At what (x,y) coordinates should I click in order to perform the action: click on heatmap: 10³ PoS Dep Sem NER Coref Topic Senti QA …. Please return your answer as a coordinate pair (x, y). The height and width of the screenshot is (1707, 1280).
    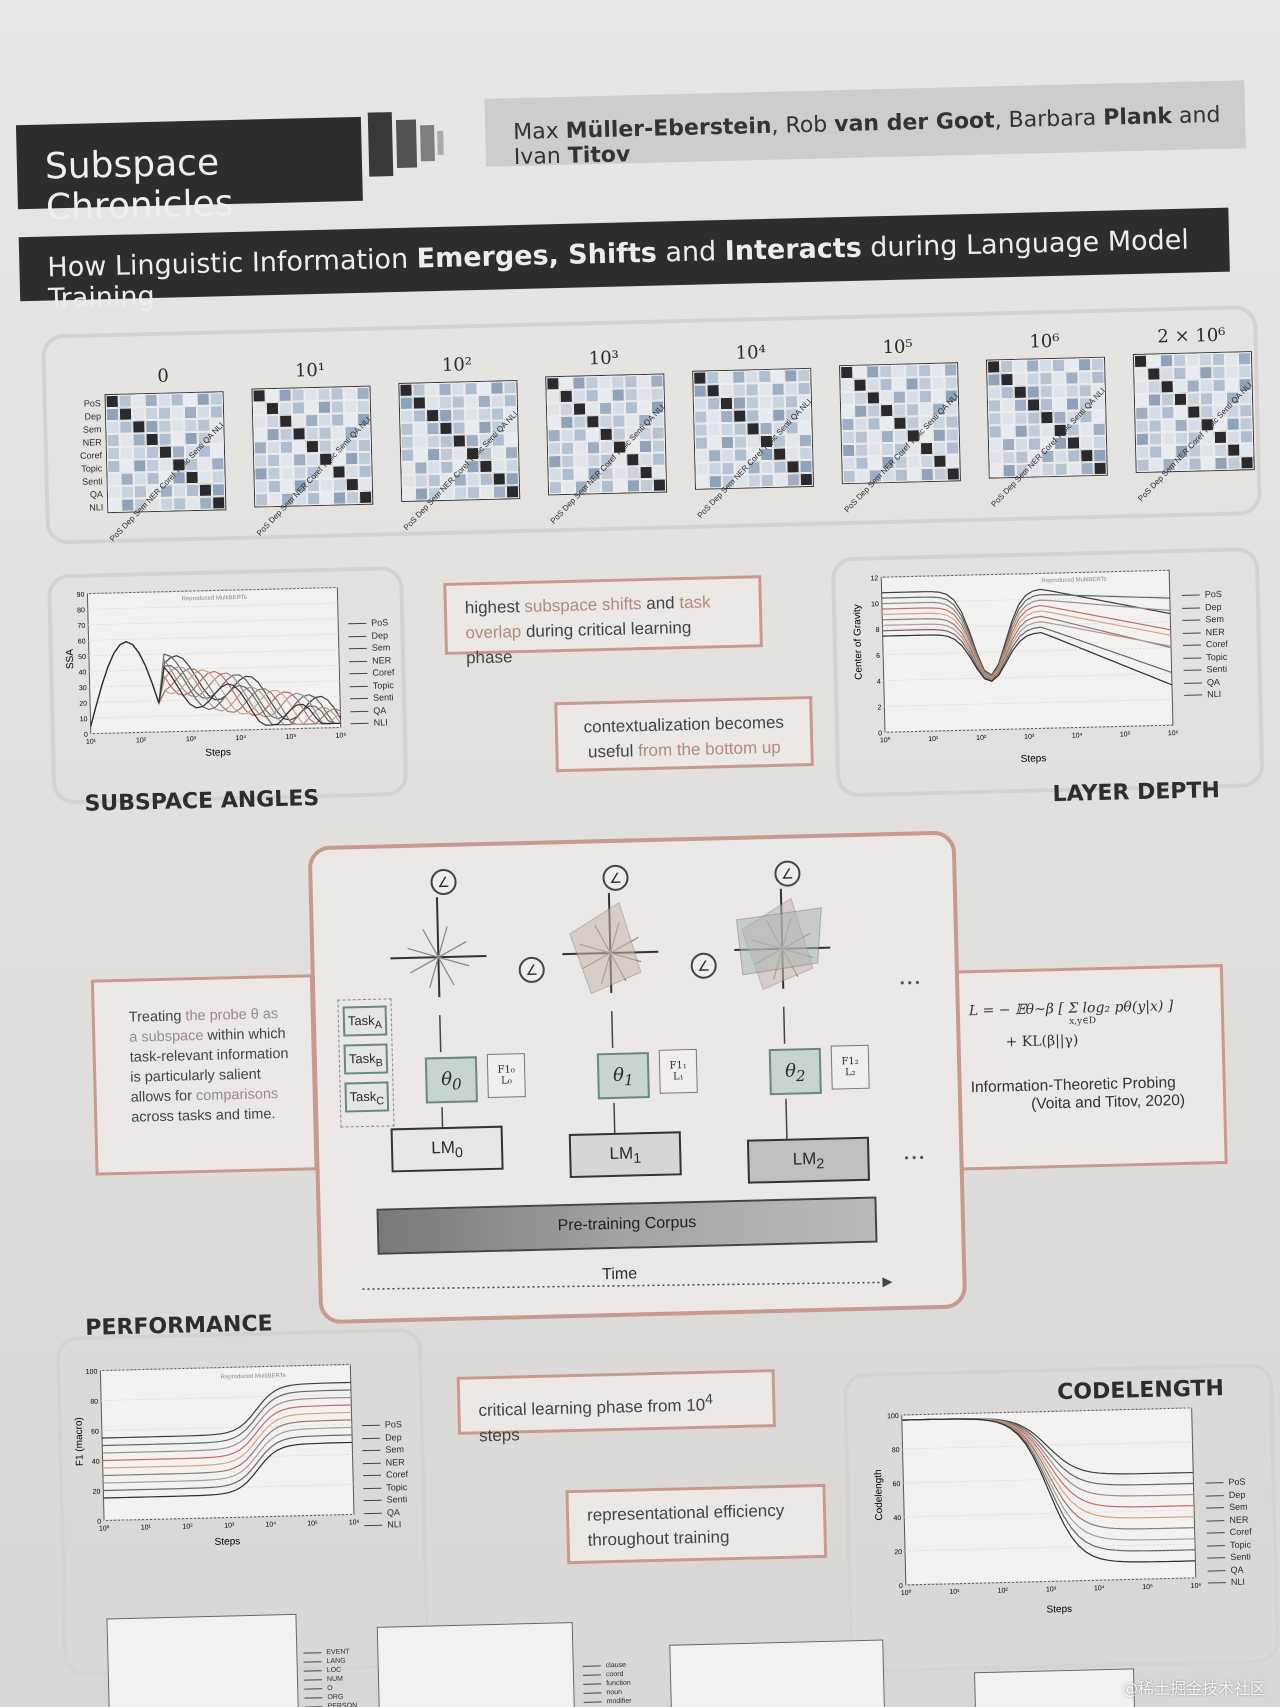
    Looking at the image, I should click on (606, 436).